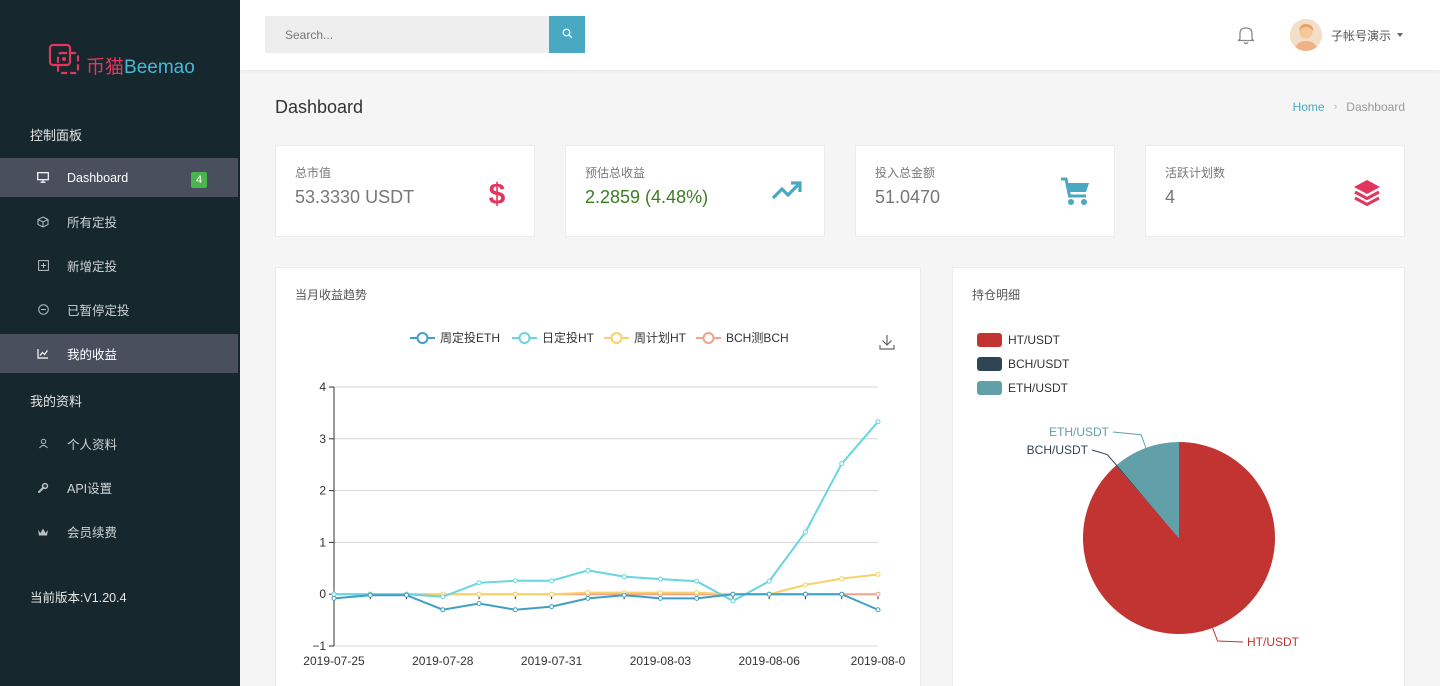 The width and height of the screenshot is (1440, 686). What do you see at coordinates (615, 173) in the screenshot?
I see `stat-label: 预估总收益` at bounding box center [615, 173].